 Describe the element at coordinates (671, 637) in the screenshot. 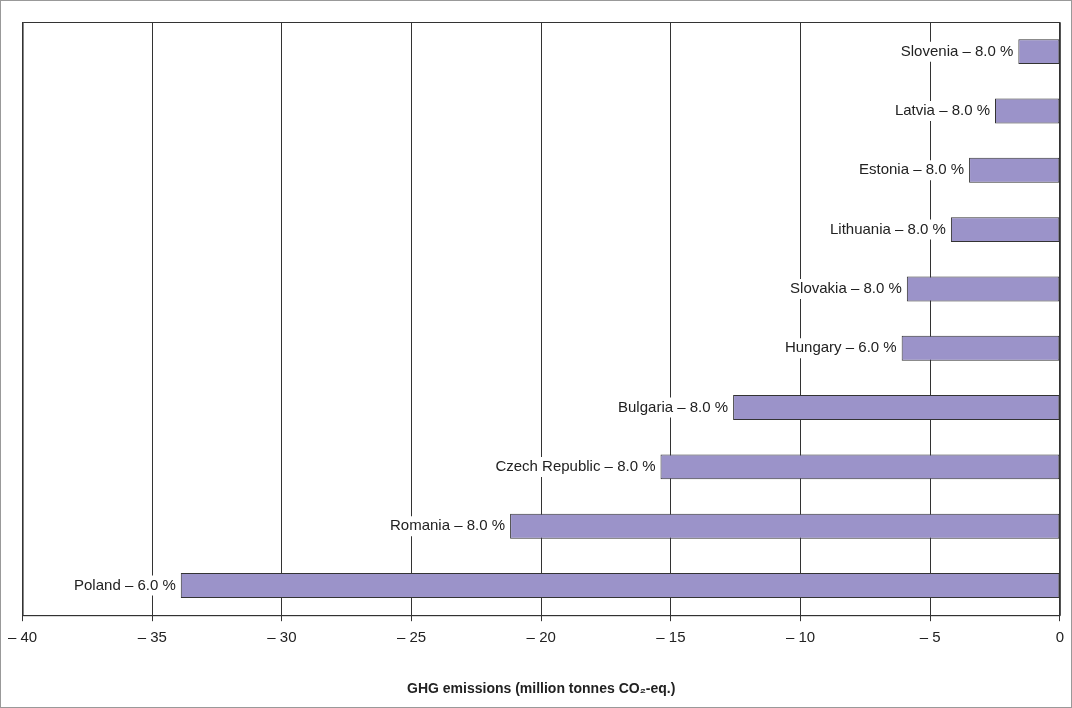

I see `x-tick-label: – 15` at that location.